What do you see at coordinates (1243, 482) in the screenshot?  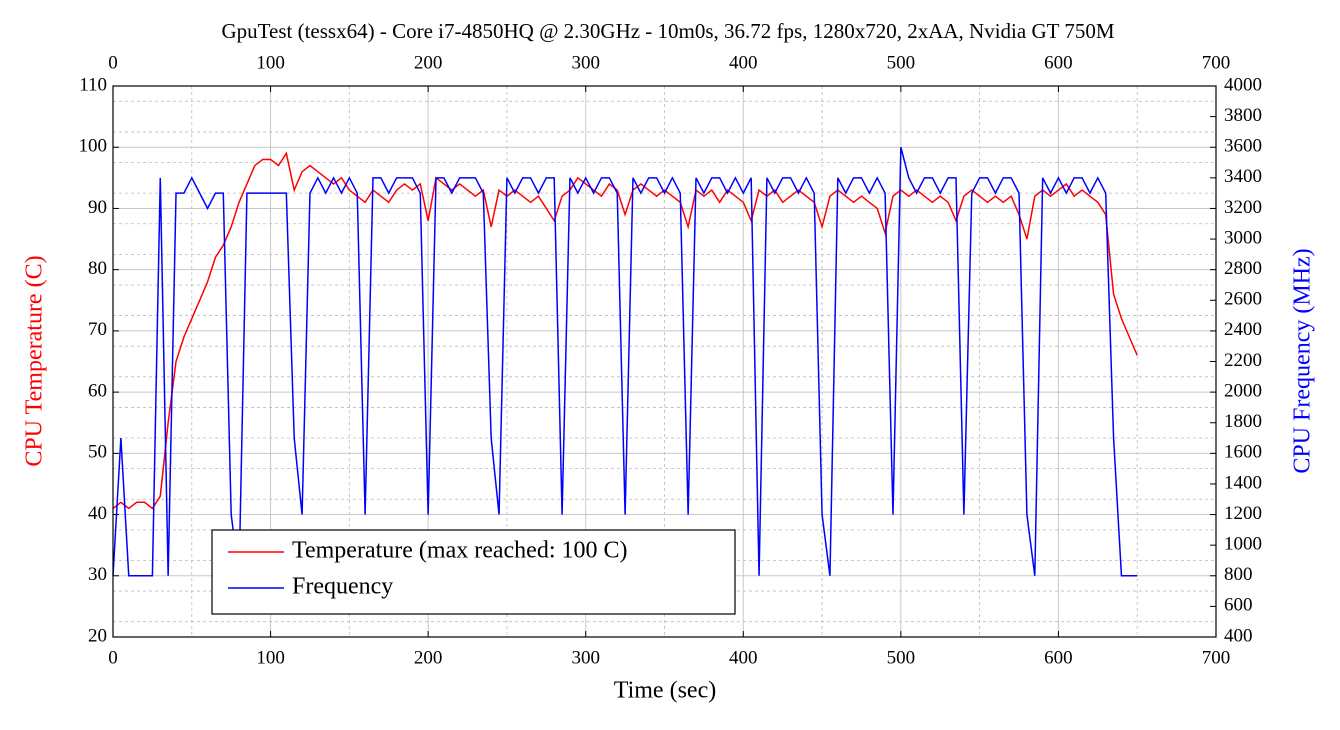 I see `y2-tick-label: 1400` at bounding box center [1243, 482].